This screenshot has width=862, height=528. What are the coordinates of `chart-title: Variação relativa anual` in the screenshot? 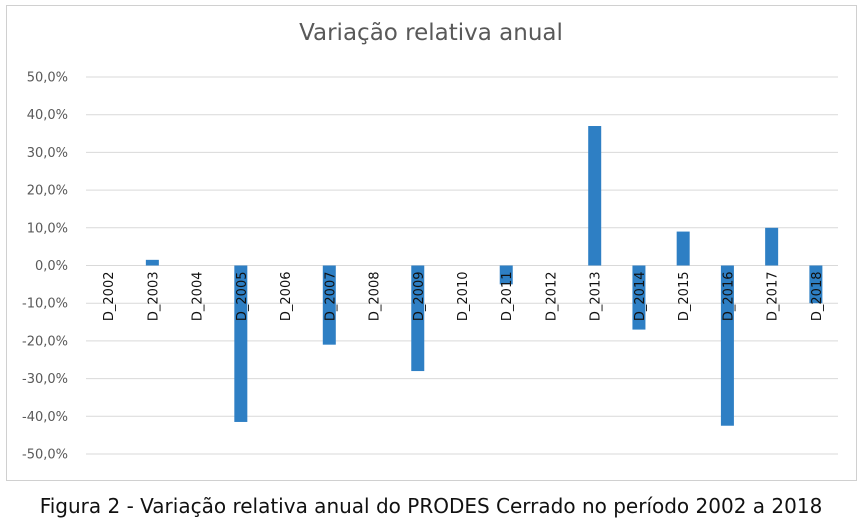 It's located at (431, 33).